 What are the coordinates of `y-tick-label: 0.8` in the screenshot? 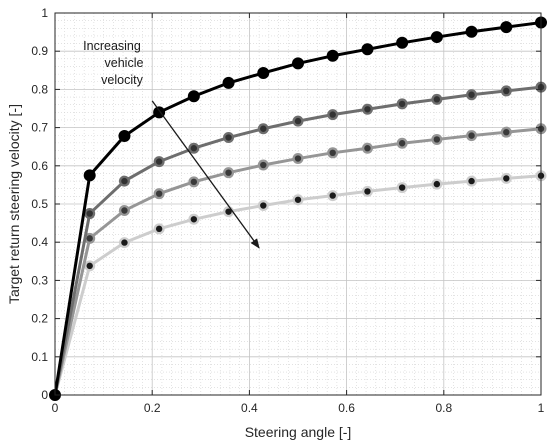 It's located at (39, 89).